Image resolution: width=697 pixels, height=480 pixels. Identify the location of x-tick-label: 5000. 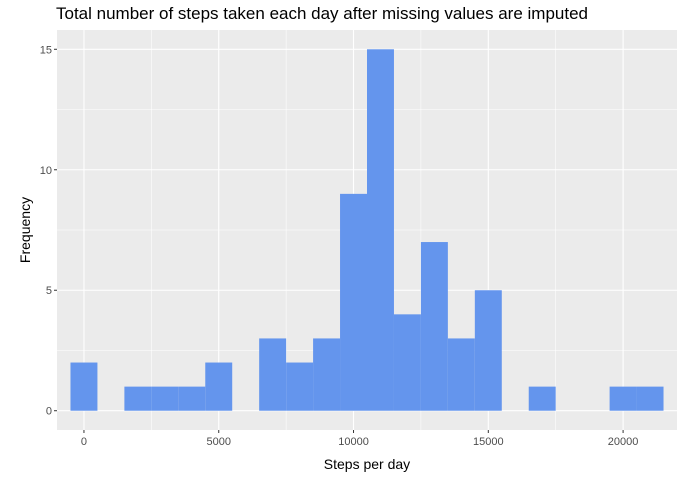
(218, 442).